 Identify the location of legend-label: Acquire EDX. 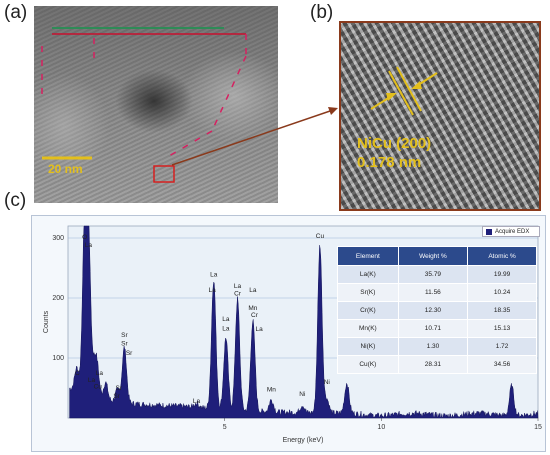
(512, 231).